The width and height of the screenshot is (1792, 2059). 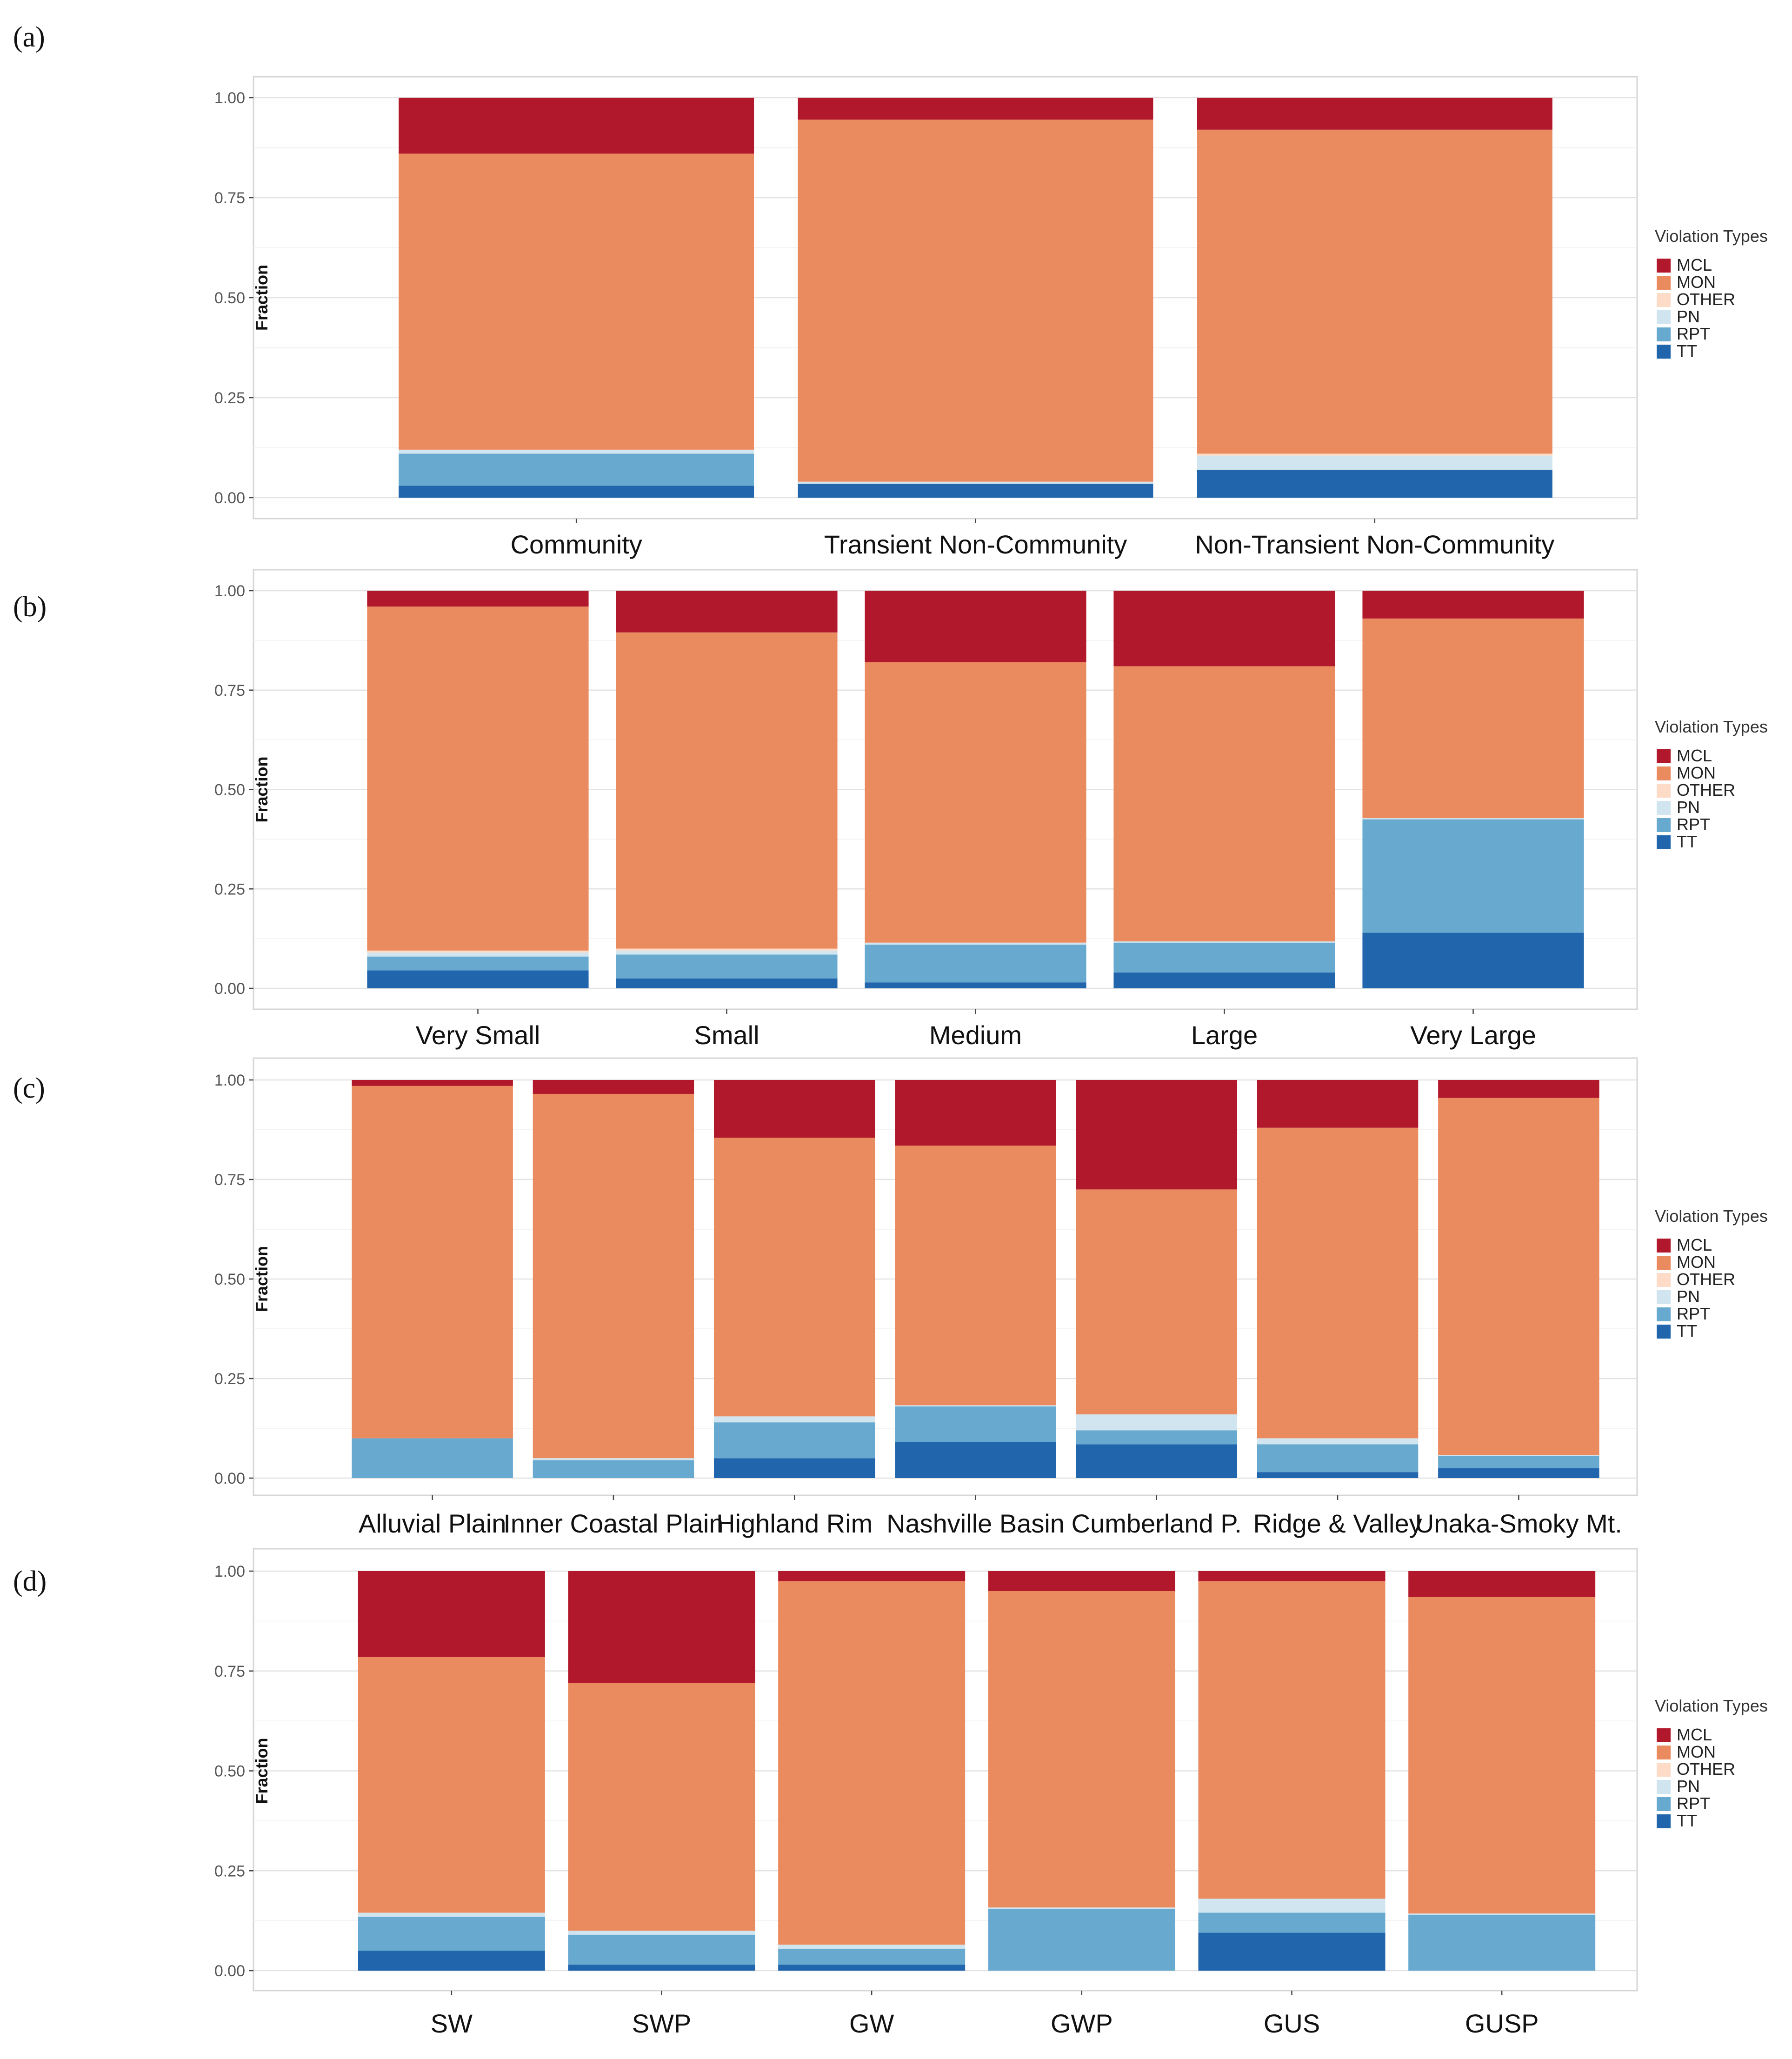 I want to click on x-category-label: Nashville Basin, so click(x=976, y=1523).